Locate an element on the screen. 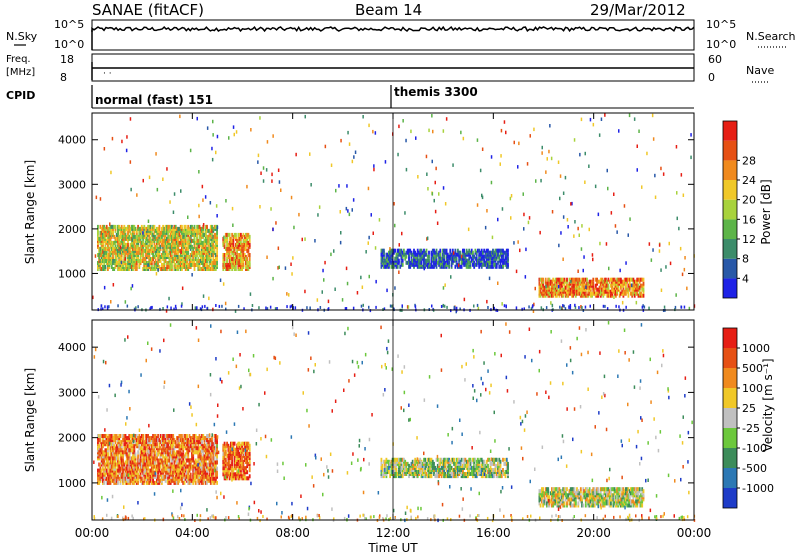  freq-unit: [MHz] is located at coordinates (20, 72).